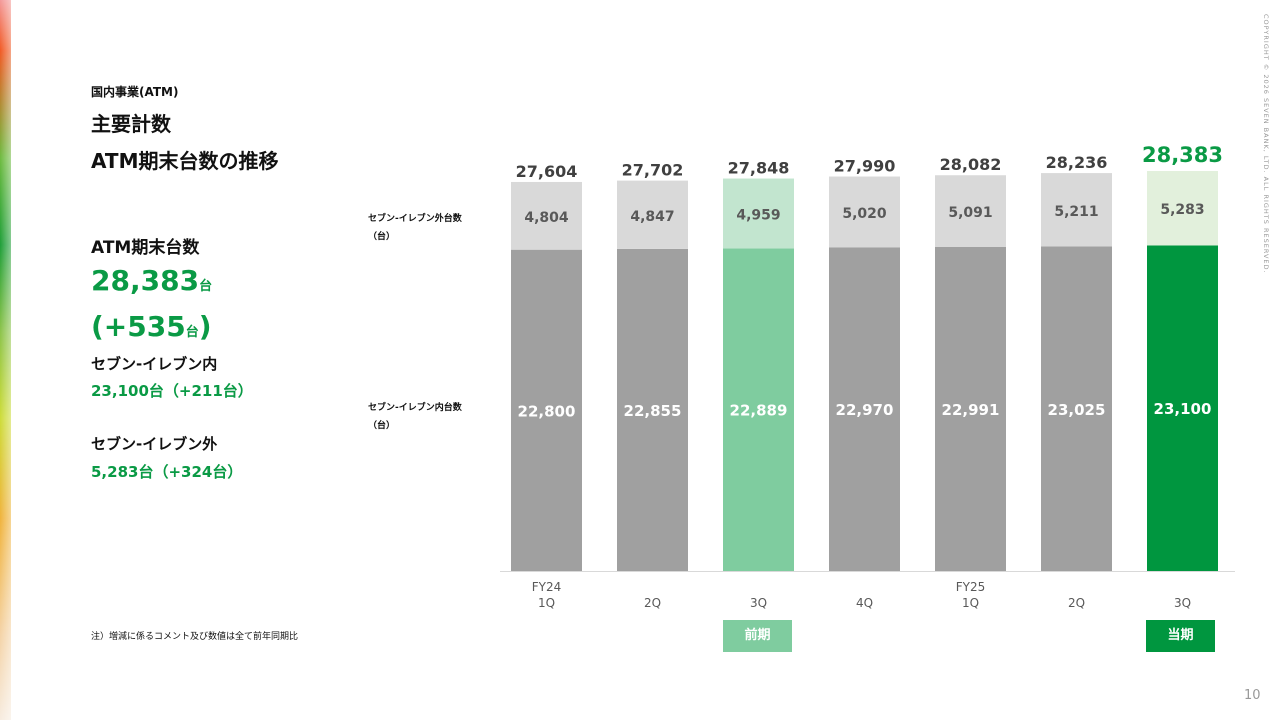  I want to click on x-tick-label-quarter: 4Q, so click(864, 603).